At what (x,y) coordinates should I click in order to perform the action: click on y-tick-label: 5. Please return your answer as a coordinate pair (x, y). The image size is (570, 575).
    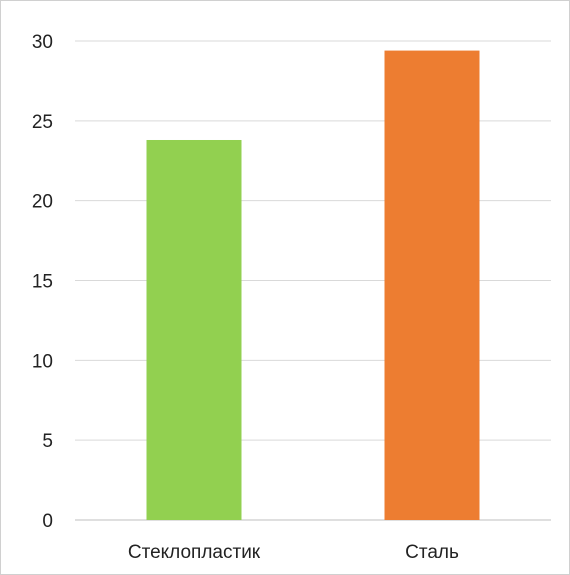
    Looking at the image, I should click on (47, 441).